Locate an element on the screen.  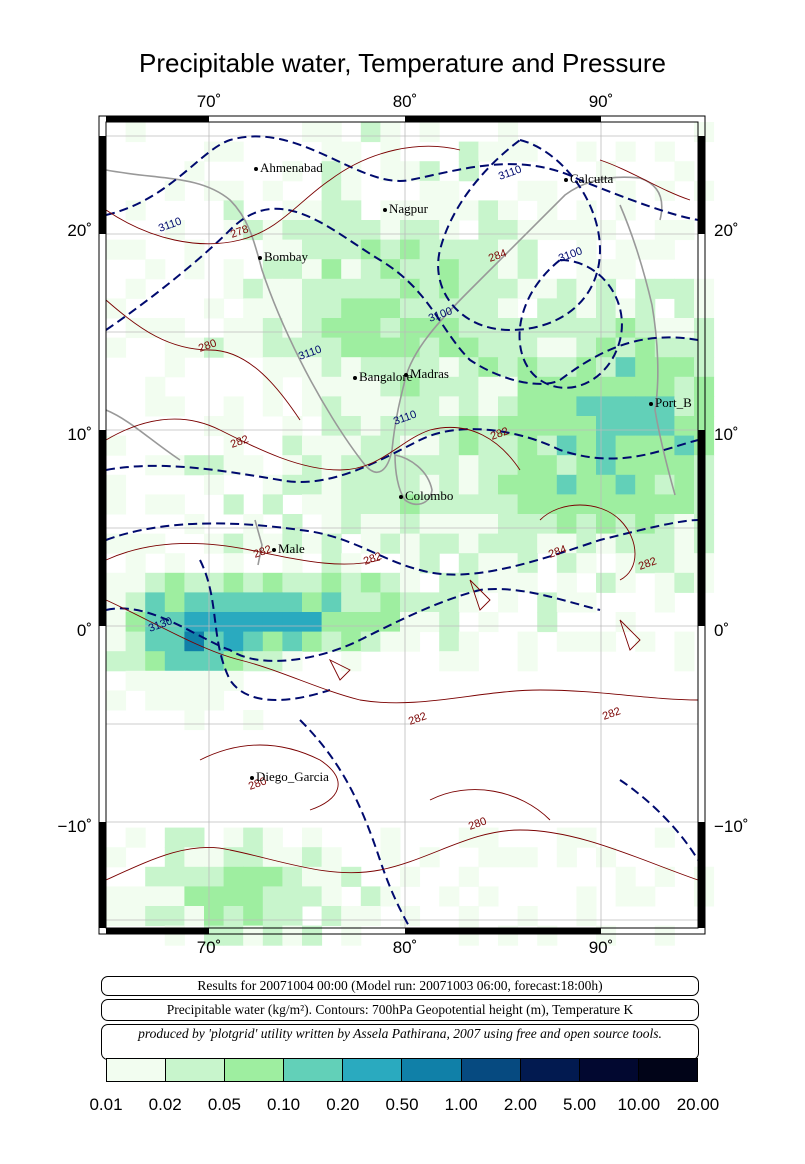
coastline-path is located at coordinates (143, 435).